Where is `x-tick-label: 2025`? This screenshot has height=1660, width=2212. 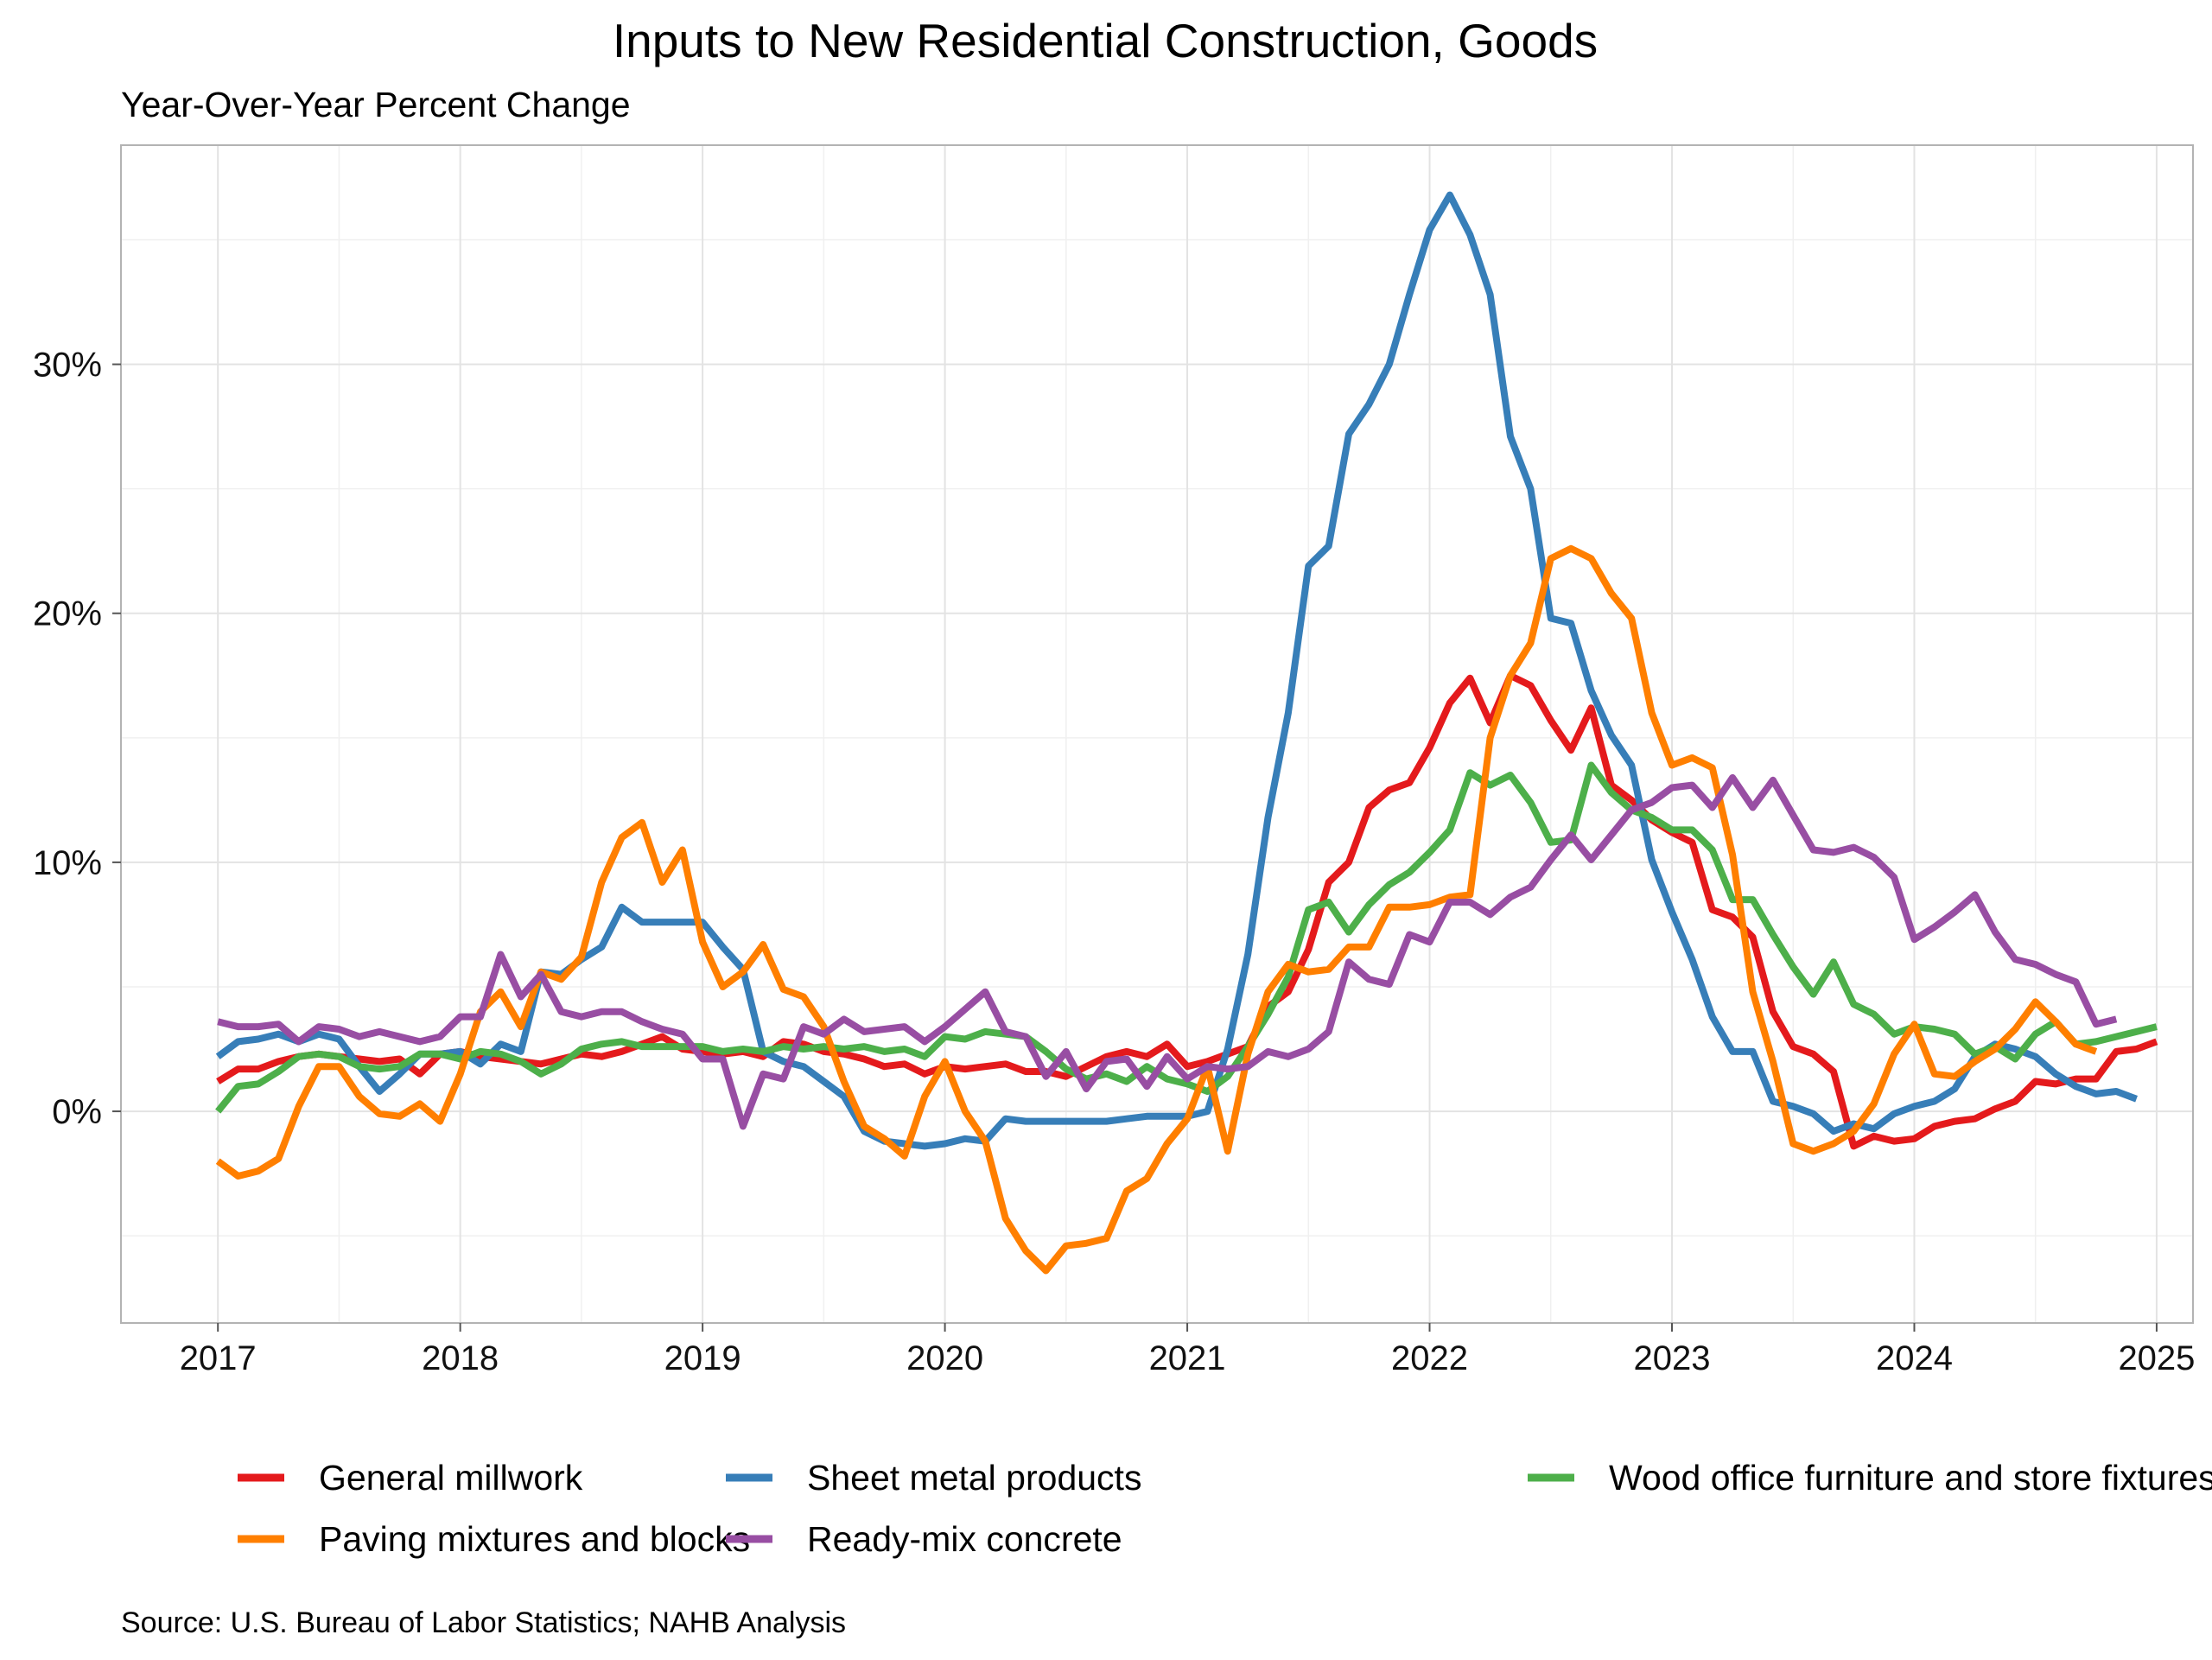
x-tick-label: 2025 is located at coordinates (2156, 1358).